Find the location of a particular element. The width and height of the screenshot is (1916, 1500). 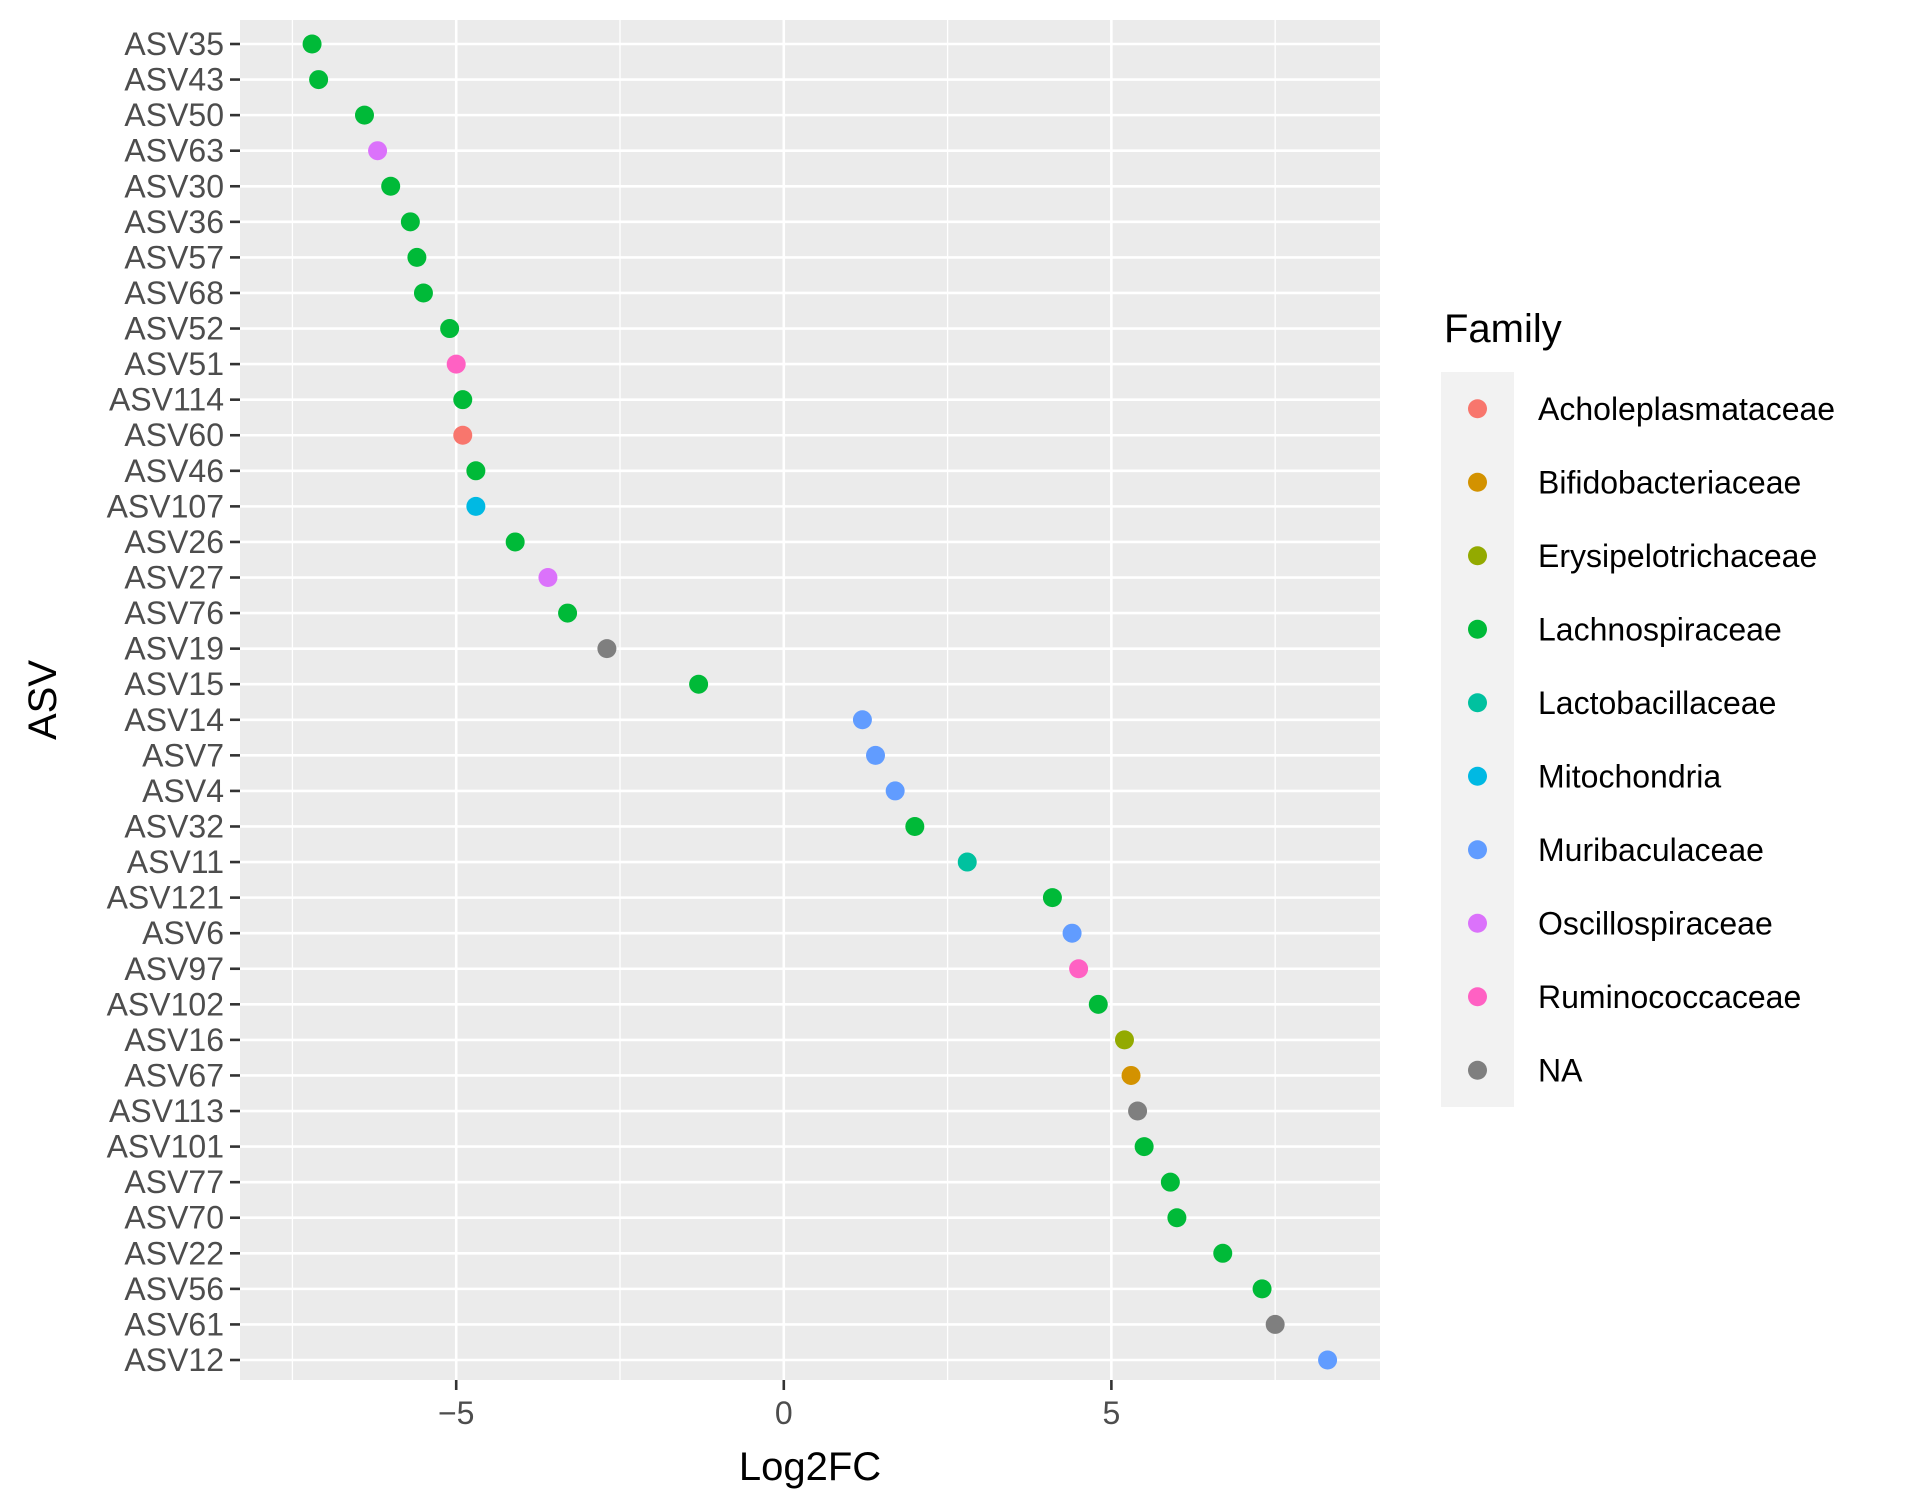

y-tick-label: ASV16 is located at coordinates (174, 1040).